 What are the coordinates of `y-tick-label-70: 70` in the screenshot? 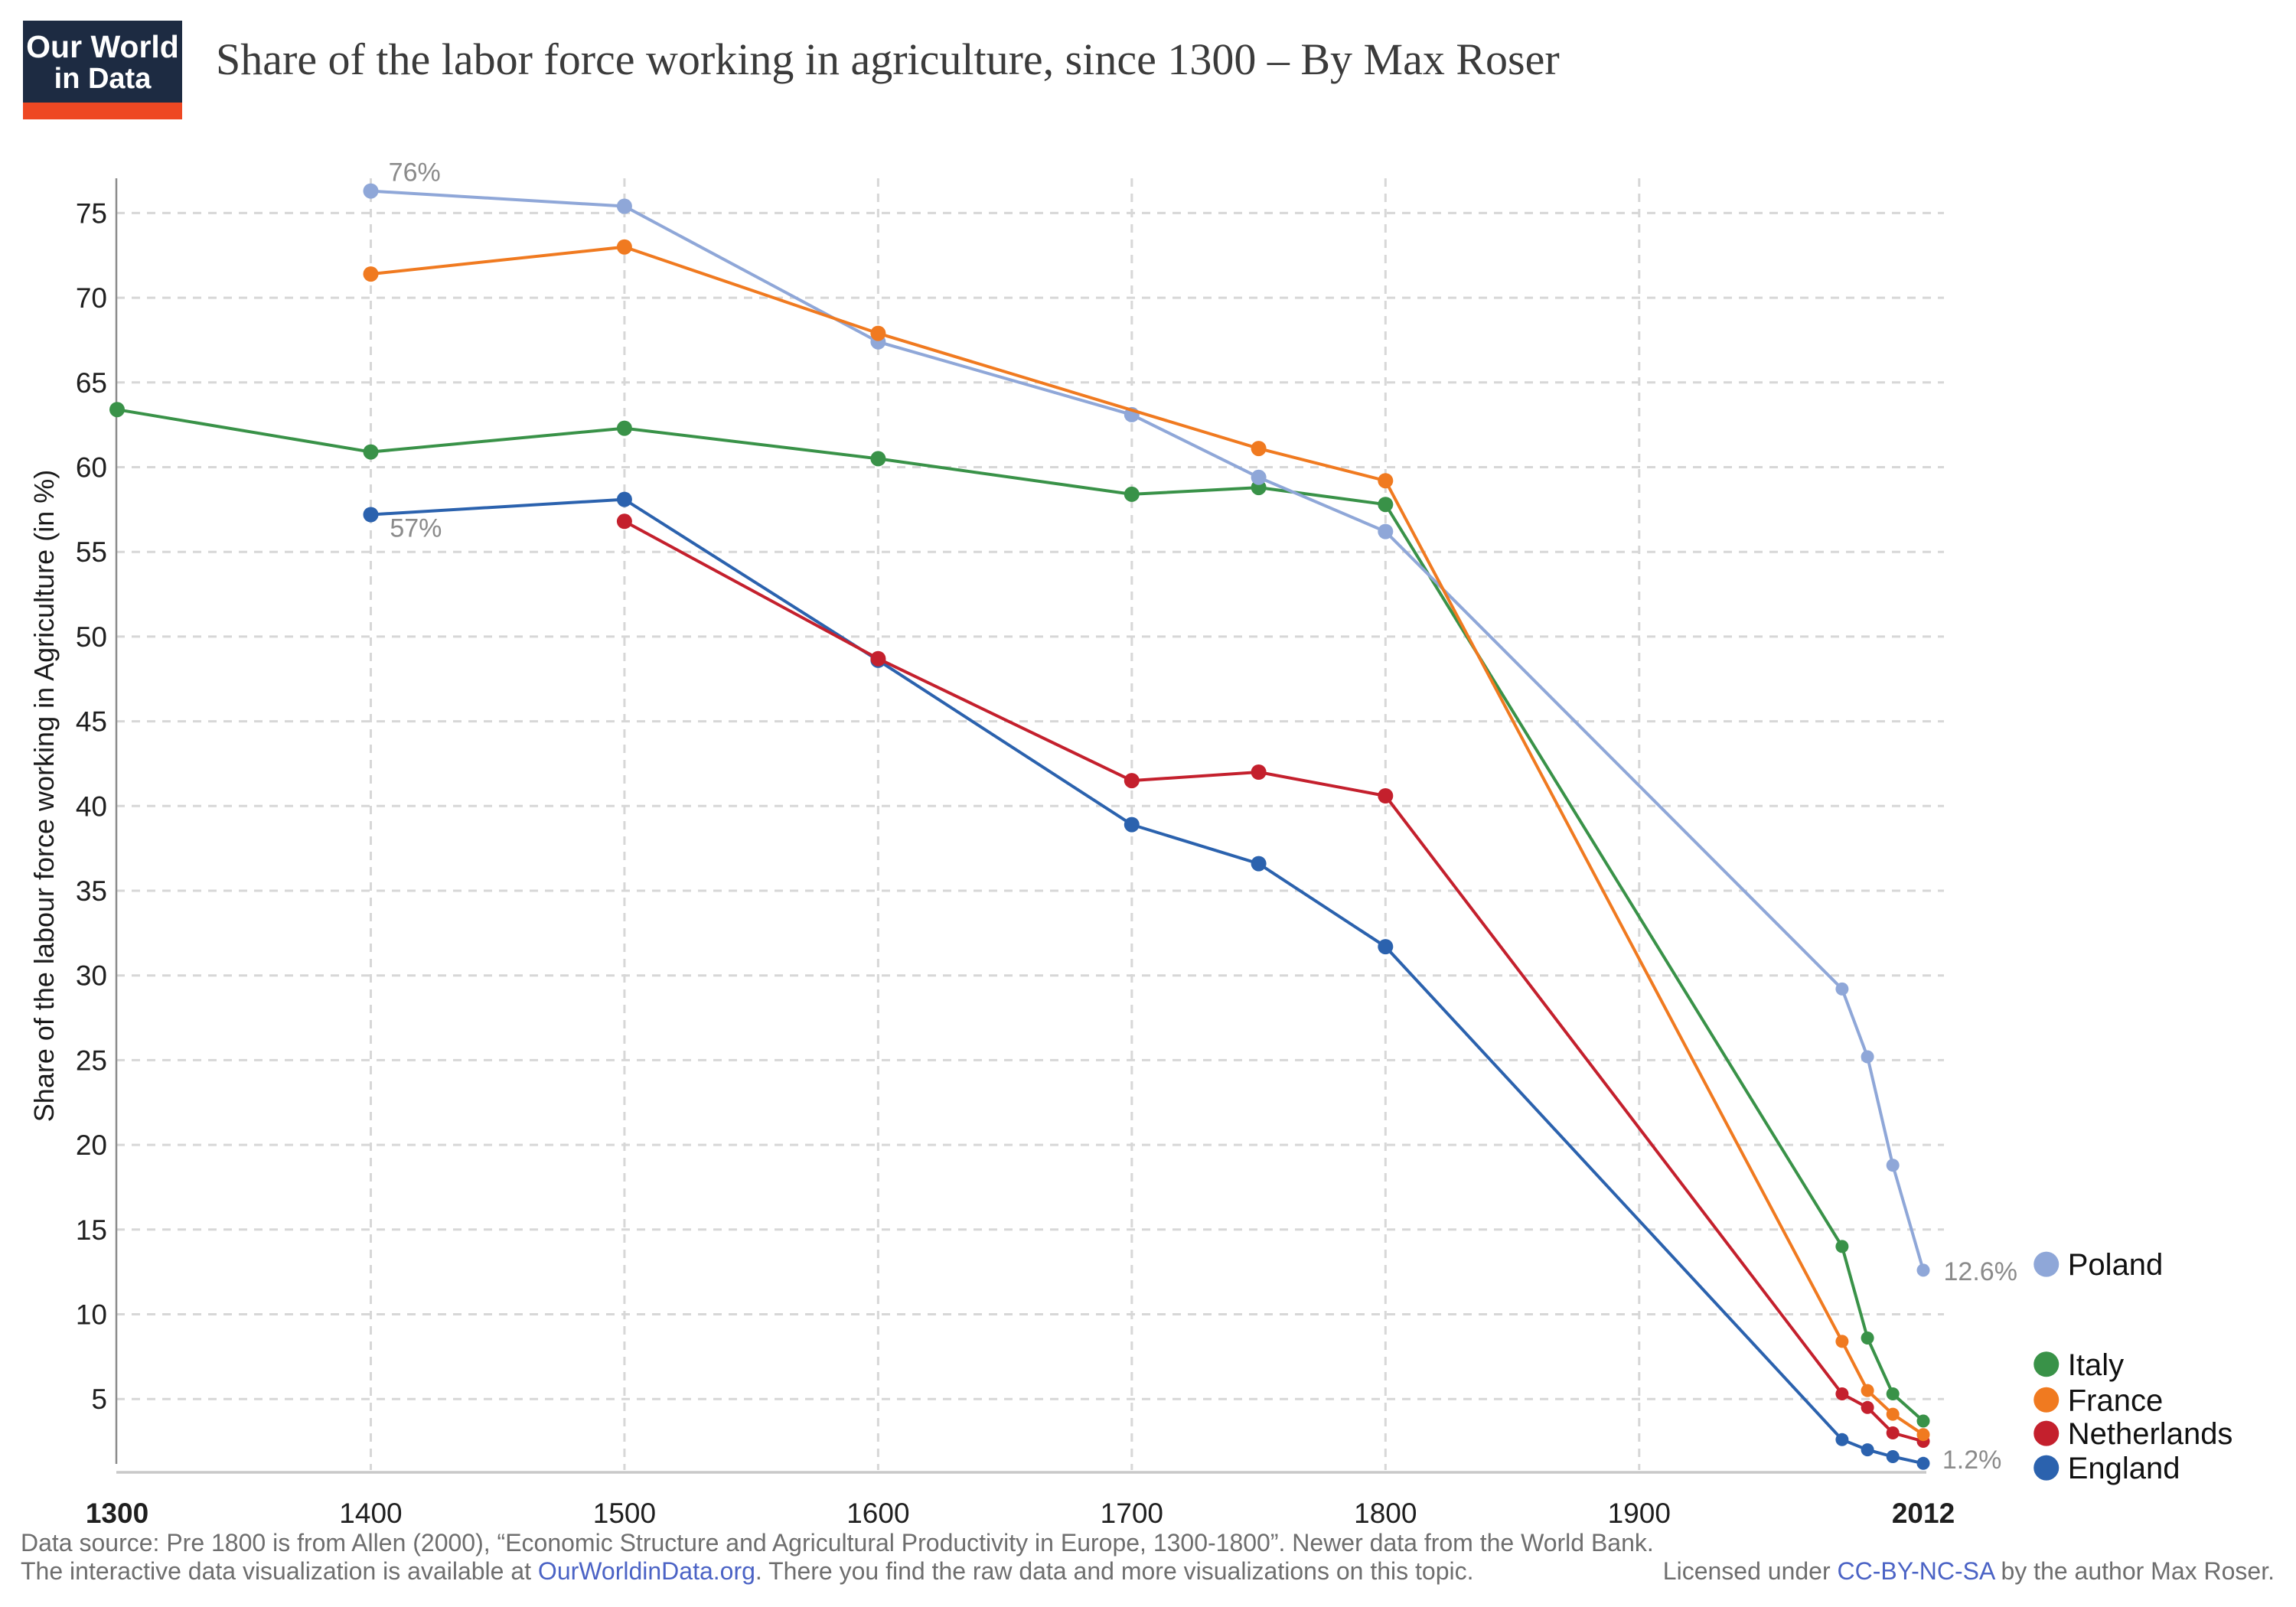 It's located at (91, 298).